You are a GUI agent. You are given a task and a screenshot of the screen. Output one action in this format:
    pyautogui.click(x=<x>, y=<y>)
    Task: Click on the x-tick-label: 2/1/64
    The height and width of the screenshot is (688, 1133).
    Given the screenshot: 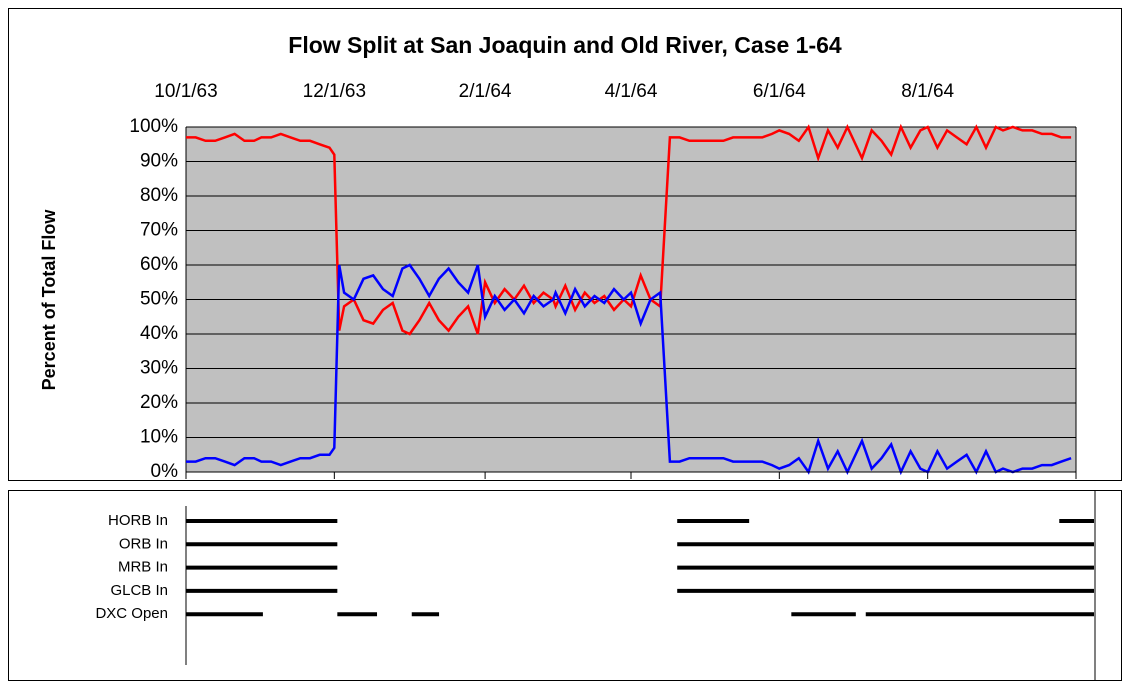 What is the action you would take?
    pyautogui.click(x=485, y=91)
    